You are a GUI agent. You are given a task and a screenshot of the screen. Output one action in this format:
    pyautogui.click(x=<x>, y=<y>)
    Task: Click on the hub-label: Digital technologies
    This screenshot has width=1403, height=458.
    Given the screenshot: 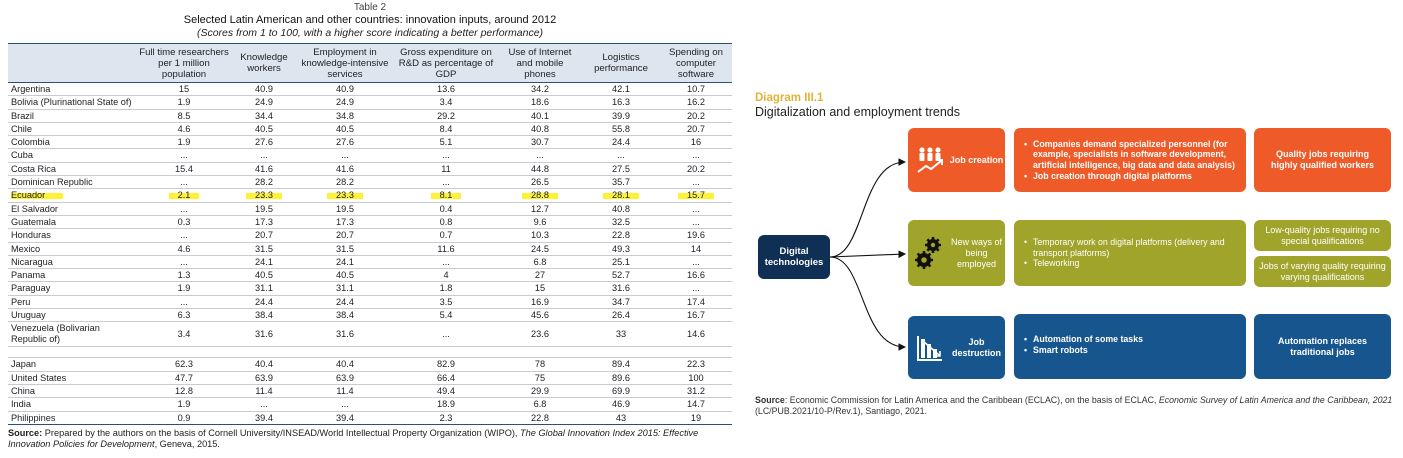 What is the action you would take?
    pyautogui.click(x=794, y=257)
    